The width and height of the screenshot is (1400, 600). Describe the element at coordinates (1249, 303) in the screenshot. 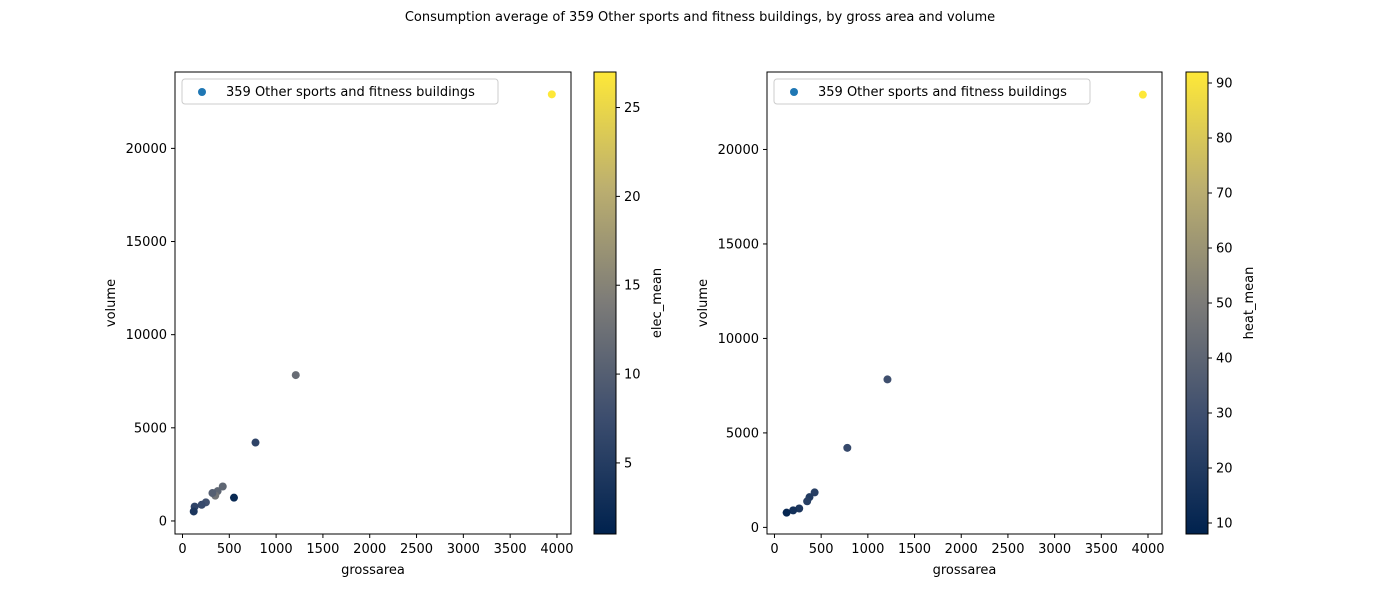

I see `colorbar-label: heat_mean` at that location.